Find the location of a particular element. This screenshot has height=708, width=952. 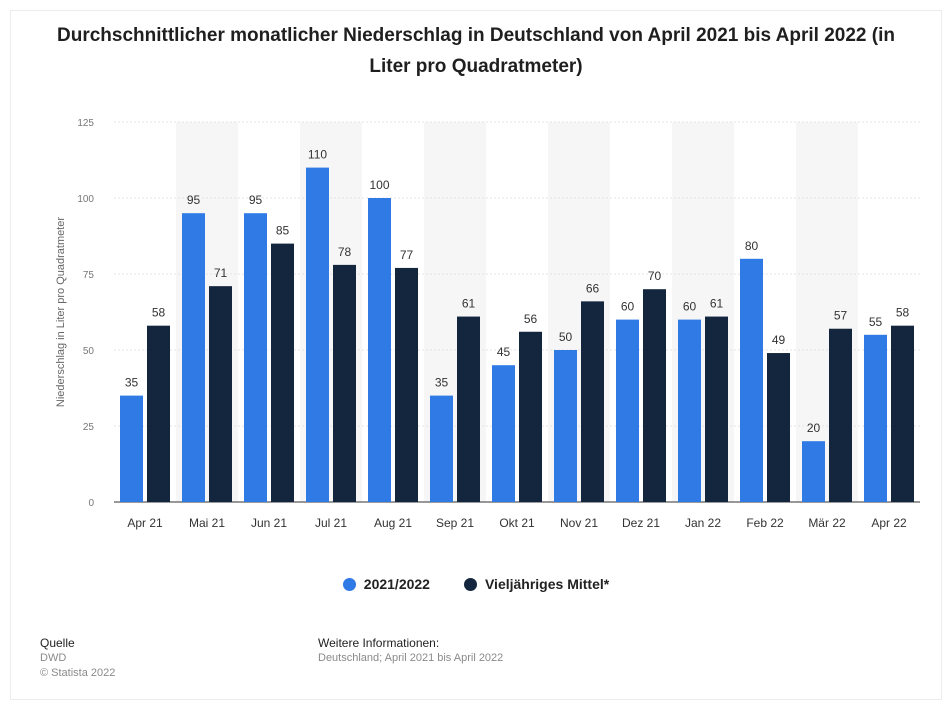

y-tick-label: 50 is located at coordinates (89, 351).